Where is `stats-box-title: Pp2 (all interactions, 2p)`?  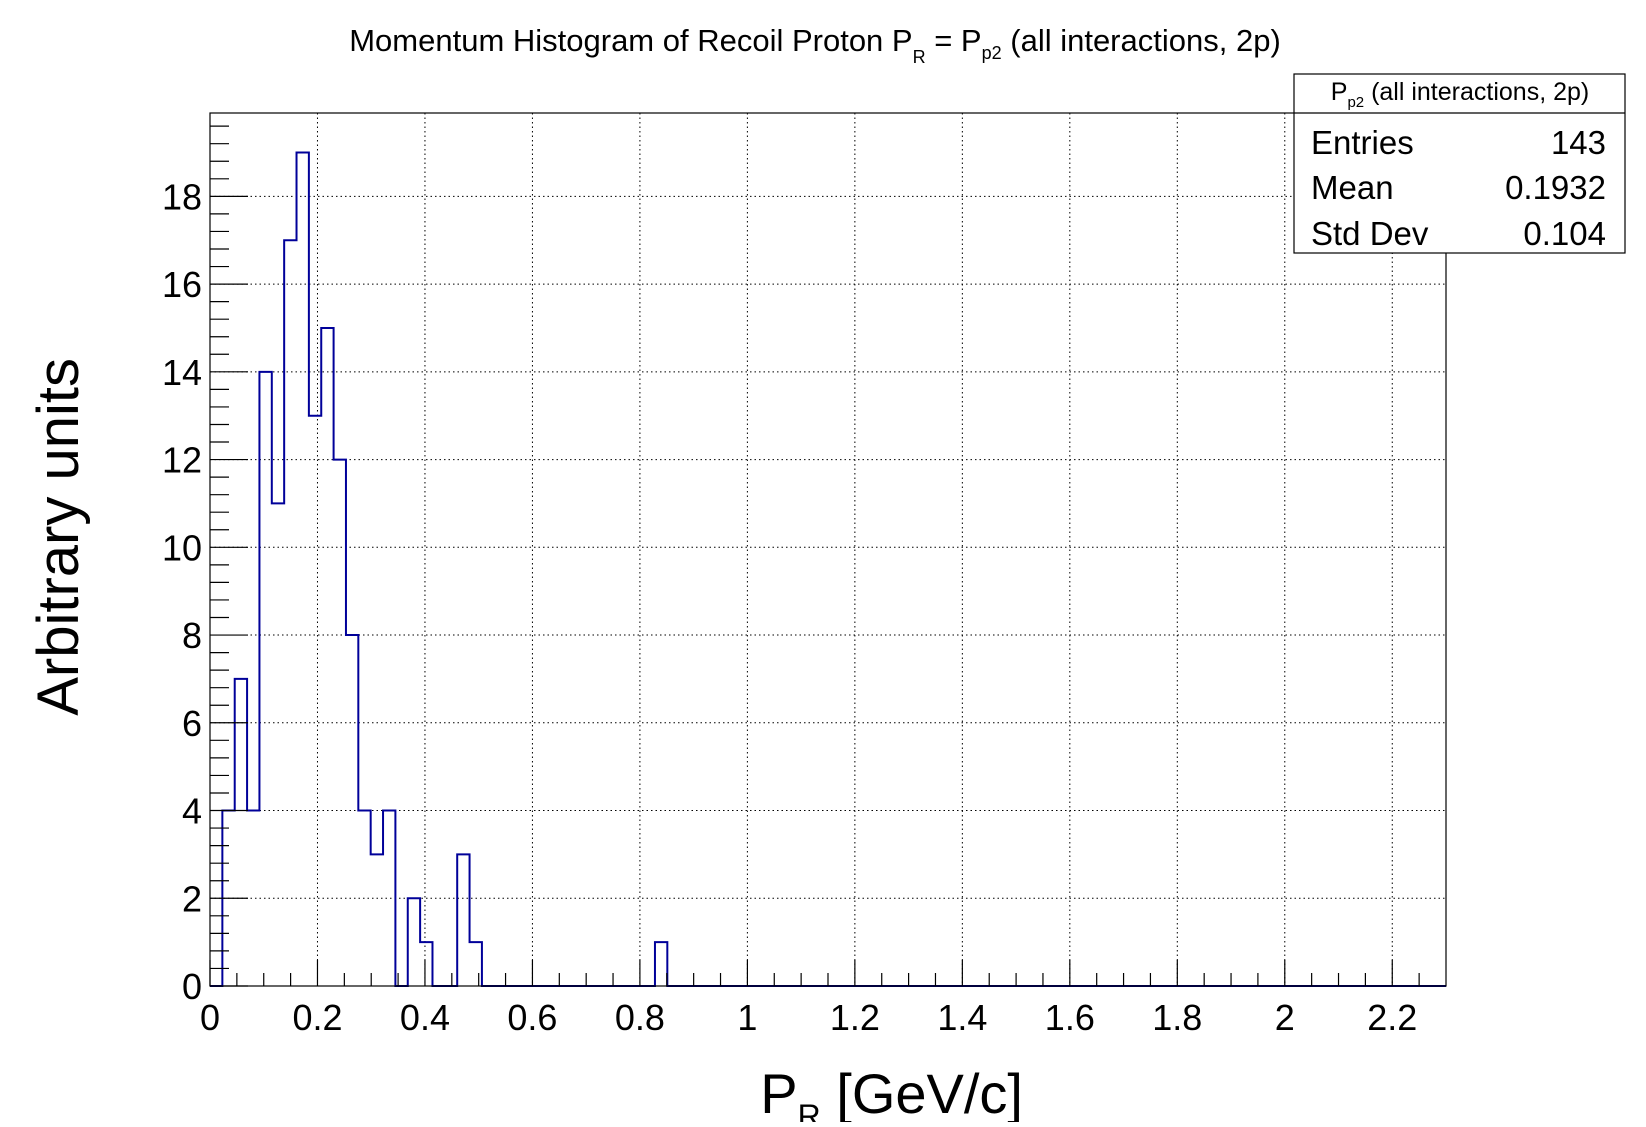 stats-box-title: Pp2 (all interactions, 2p) is located at coordinates (1460, 94).